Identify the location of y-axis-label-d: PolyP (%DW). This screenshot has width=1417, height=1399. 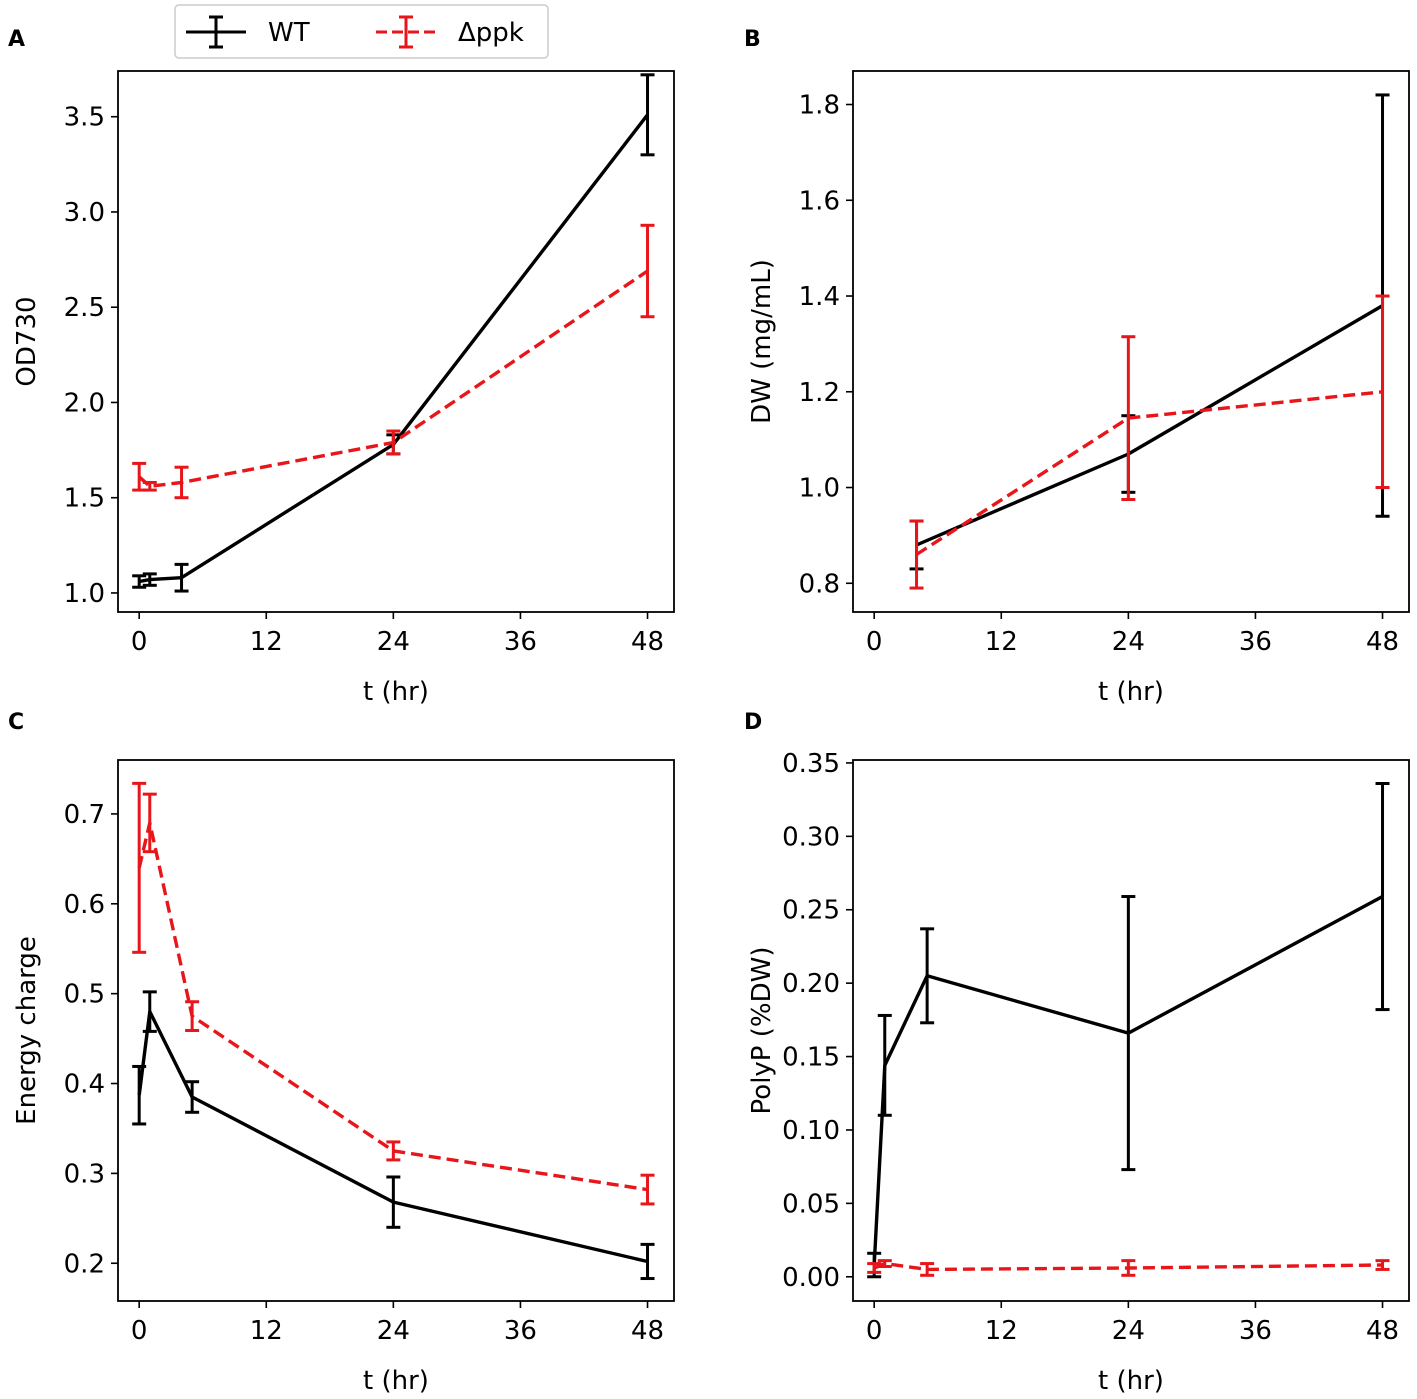
(762, 1031).